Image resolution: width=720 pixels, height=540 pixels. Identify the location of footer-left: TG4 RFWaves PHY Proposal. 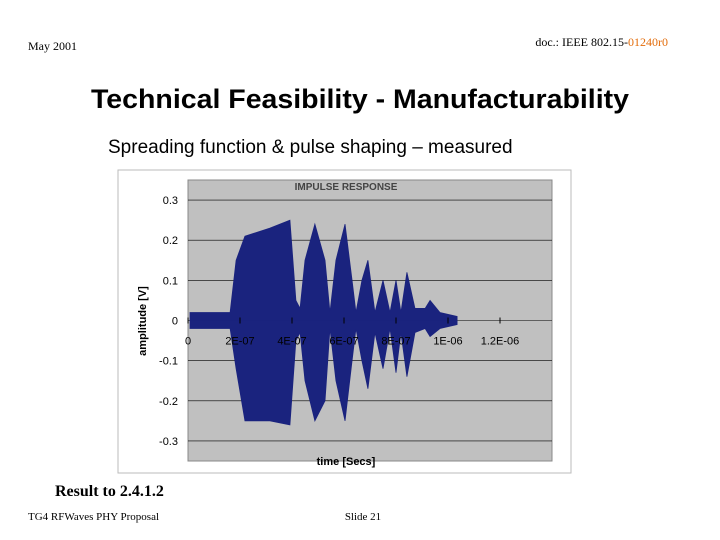
(93, 517).